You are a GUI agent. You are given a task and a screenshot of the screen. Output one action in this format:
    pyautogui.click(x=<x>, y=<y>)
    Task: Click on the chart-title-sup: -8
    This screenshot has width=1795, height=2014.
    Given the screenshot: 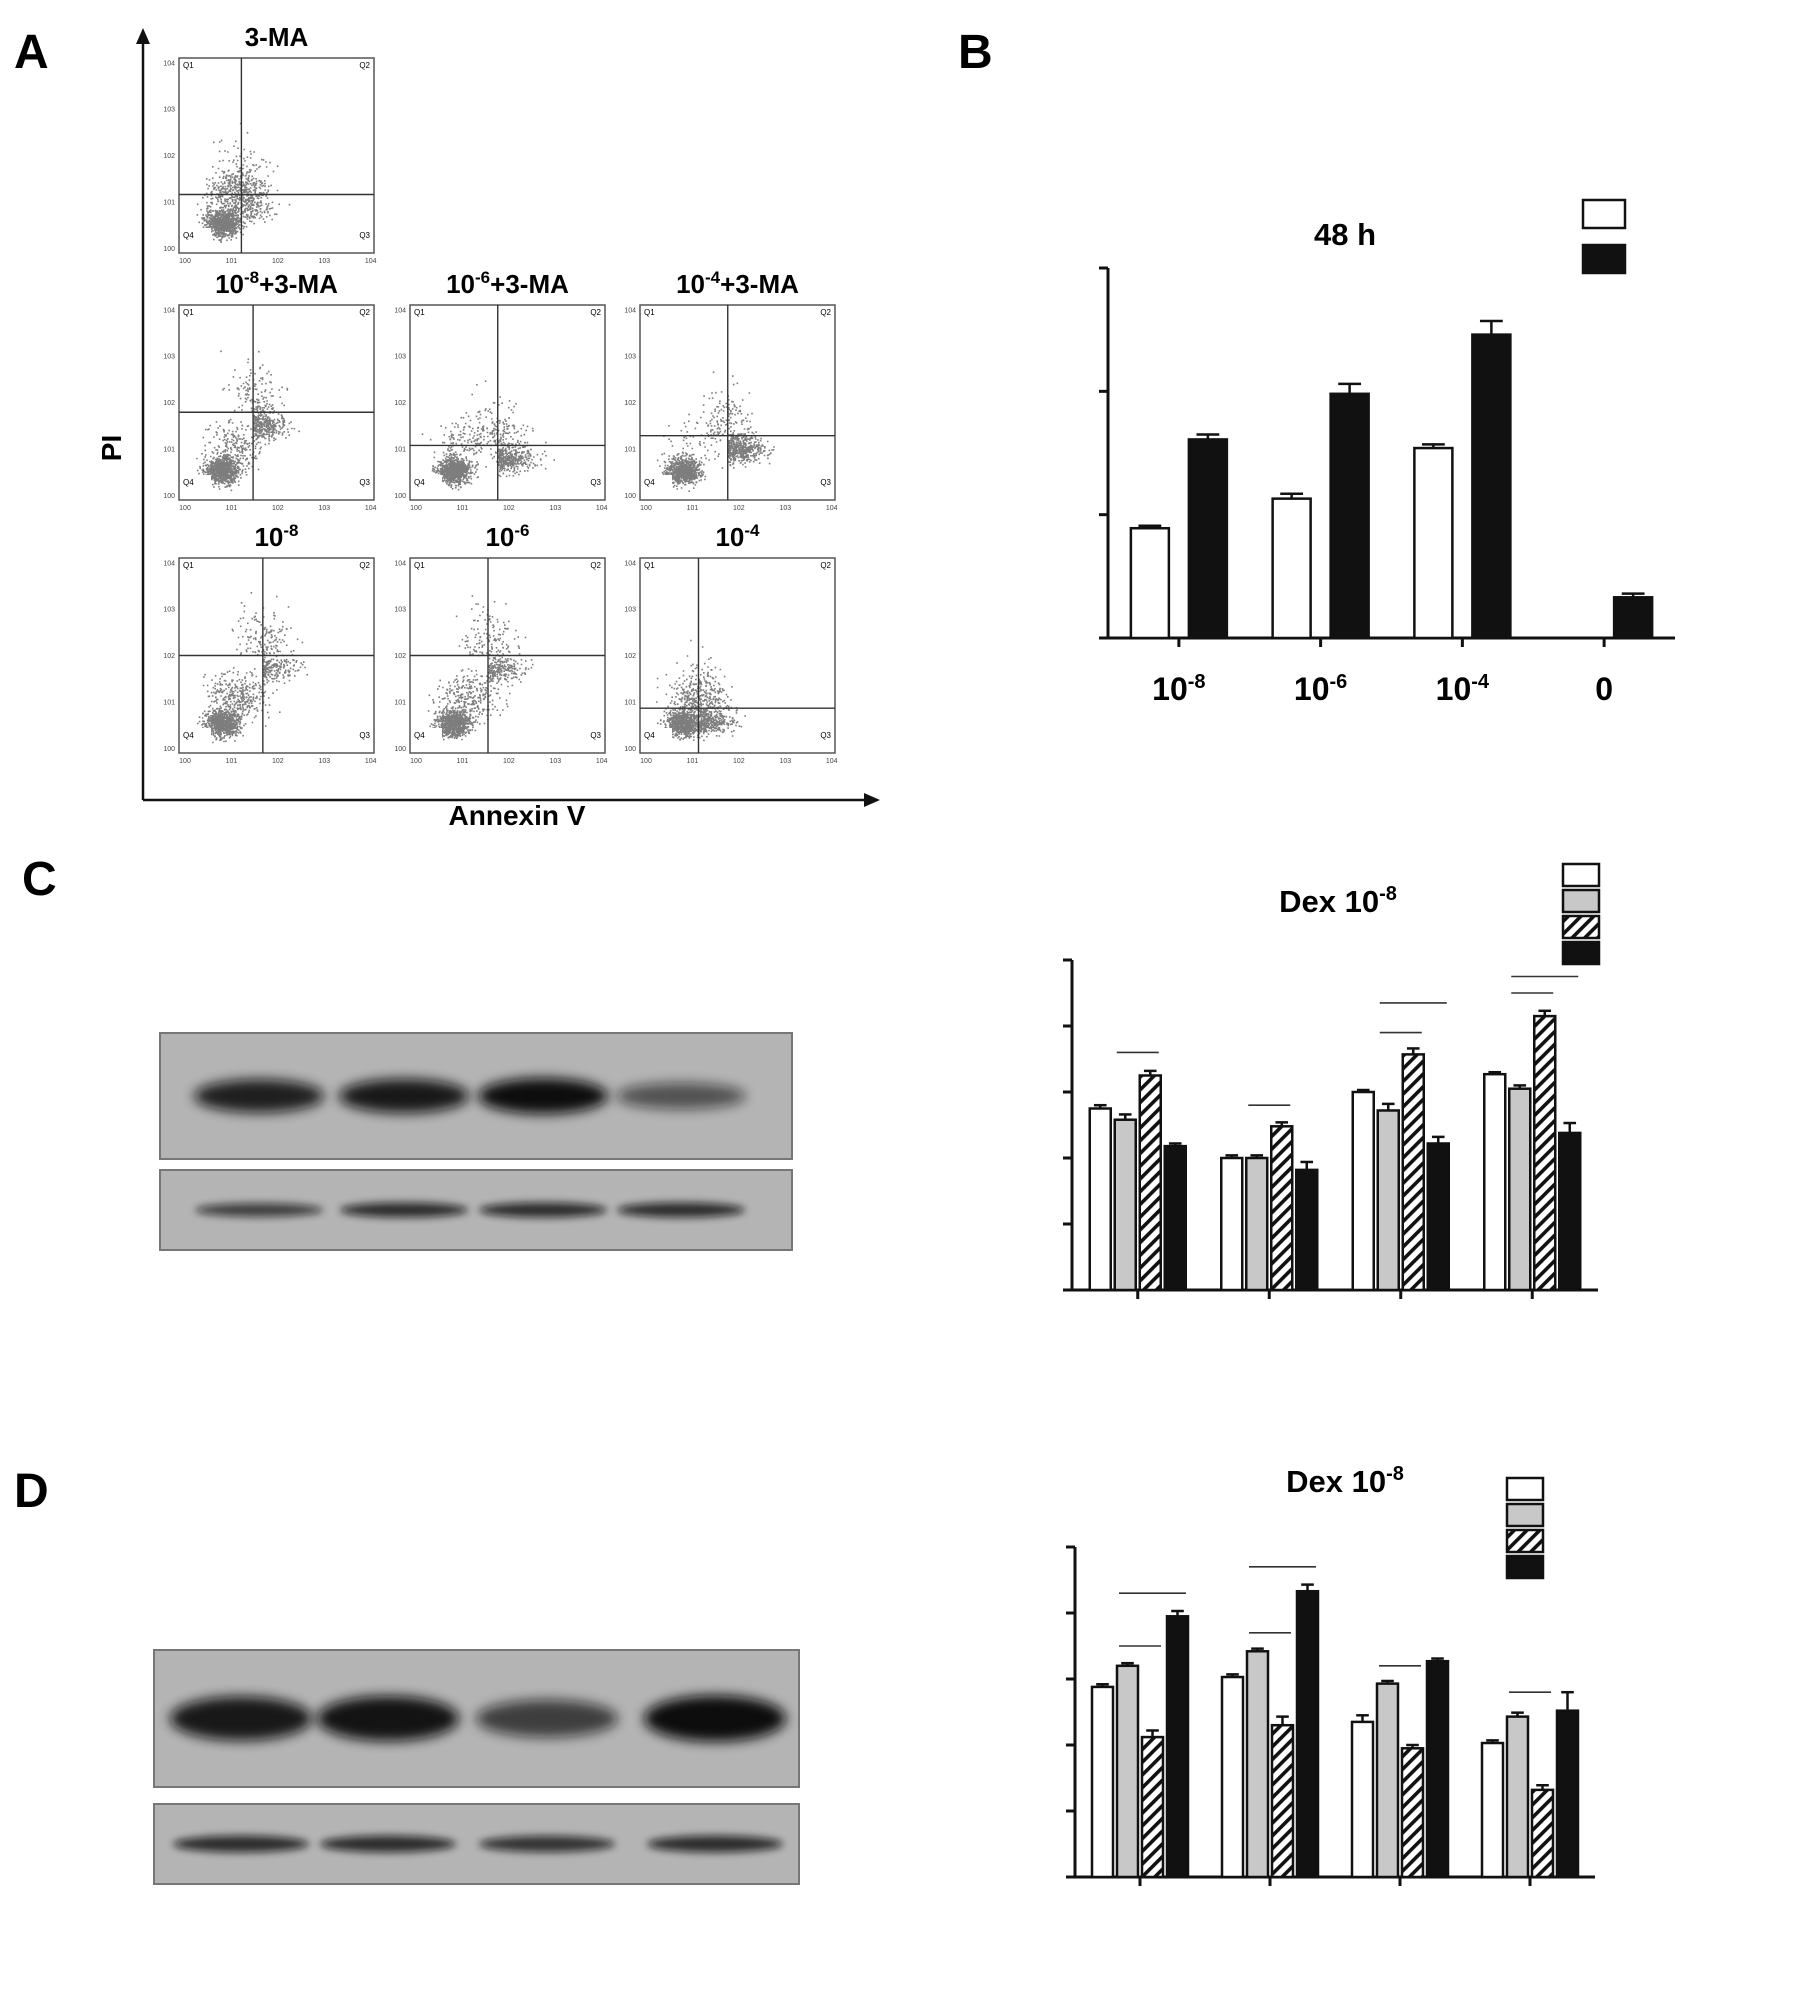 What is the action you would take?
    pyautogui.click(x=1395, y=1474)
    